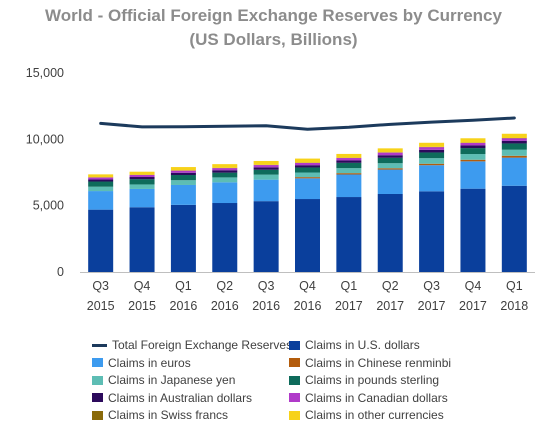  I want to click on legend-item: Claims in other currencies, so click(366, 415).